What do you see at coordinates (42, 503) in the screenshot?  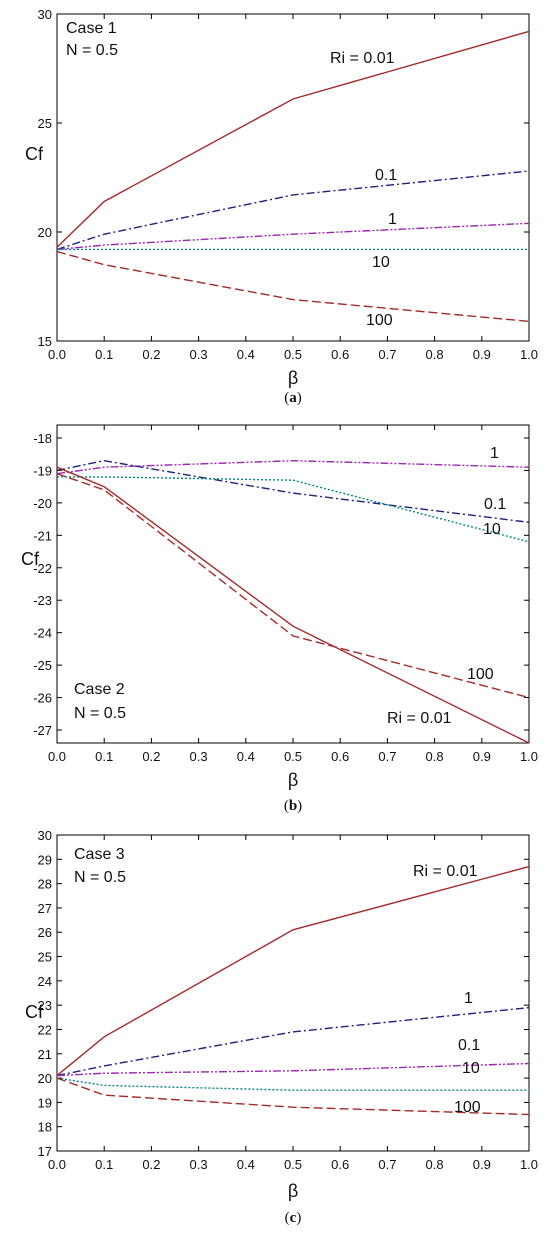 I see `y-tick-label: -20` at bounding box center [42, 503].